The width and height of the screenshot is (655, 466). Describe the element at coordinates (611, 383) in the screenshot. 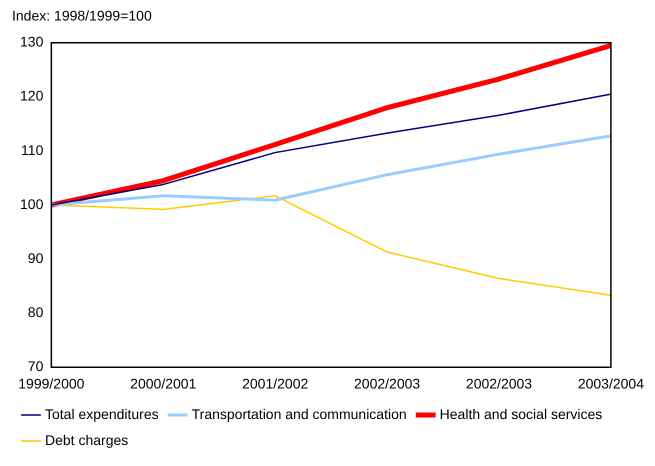

I see `x-tick-label: 2003/2004` at that location.